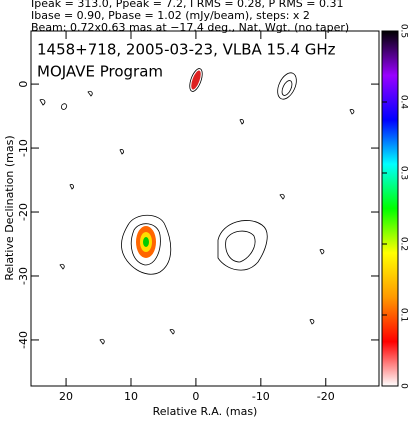 Image resolution: width=409 pixels, height=424 pixels. Describe the element at coordinates (390, 208) in the screenshot. I see `colorbar` at that location.